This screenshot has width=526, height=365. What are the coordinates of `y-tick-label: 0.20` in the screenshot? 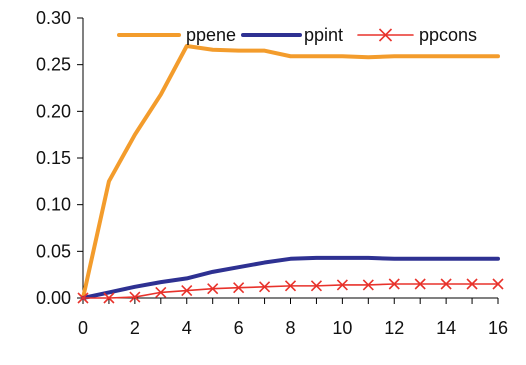 It's located at (53, 111).